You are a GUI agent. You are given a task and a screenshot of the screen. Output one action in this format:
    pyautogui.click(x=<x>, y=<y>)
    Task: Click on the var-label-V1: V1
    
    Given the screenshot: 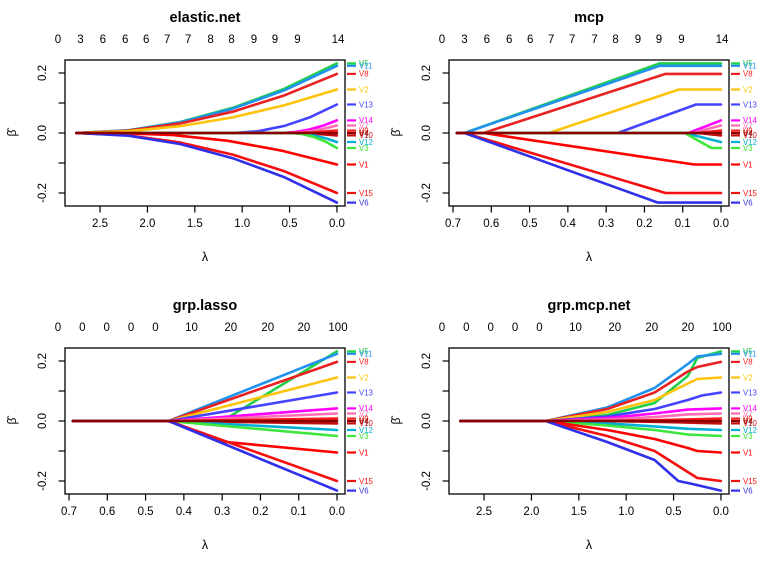 What is the action you would take?
    pyautogui.click(x=748, y=164)
    